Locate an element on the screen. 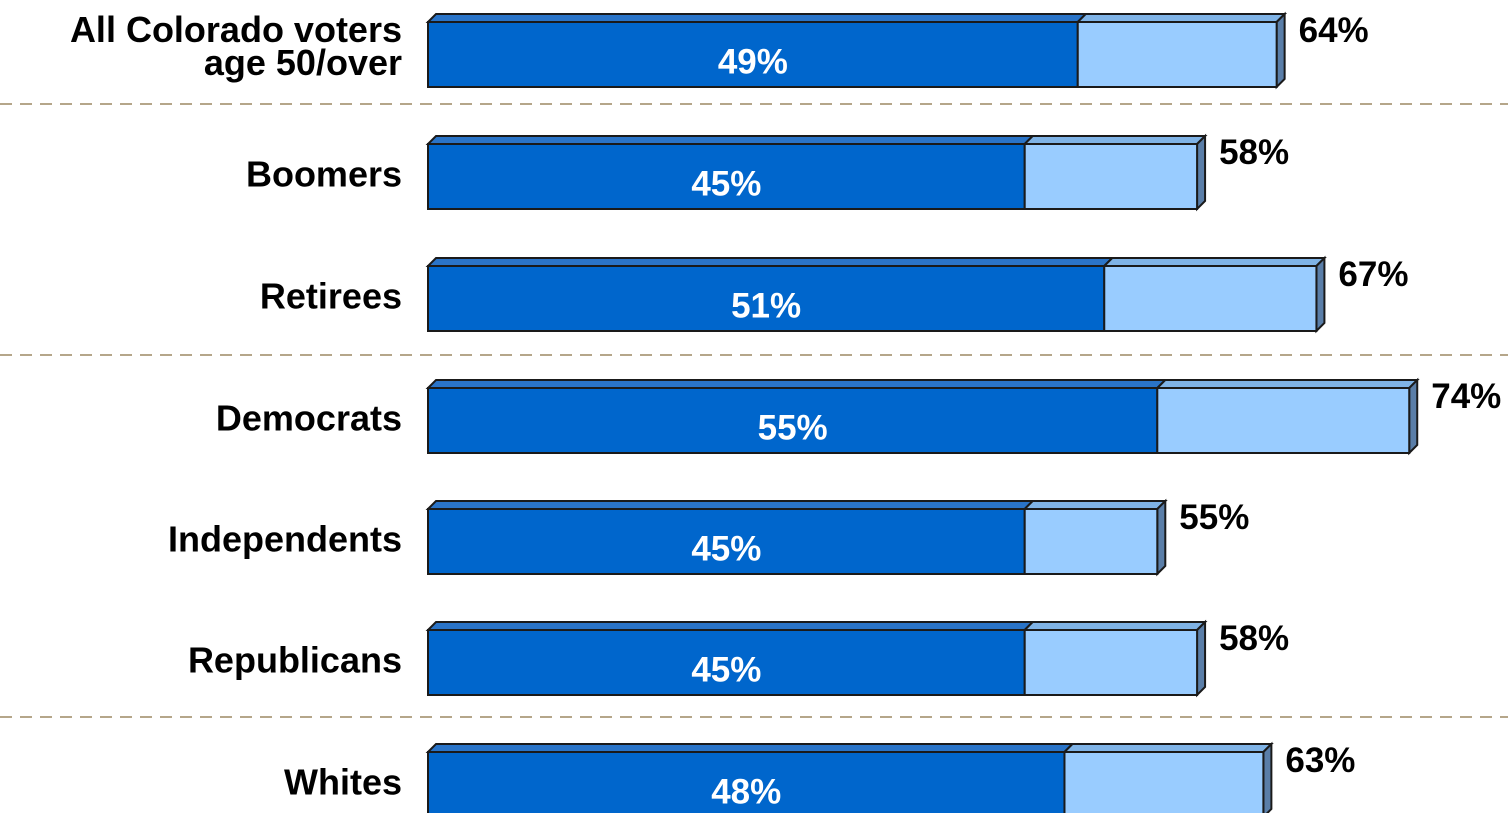 Image resolution: width=1508 pixels, height=818 pixels. bar-value-label: 55% is located at coordinates (793, 428).